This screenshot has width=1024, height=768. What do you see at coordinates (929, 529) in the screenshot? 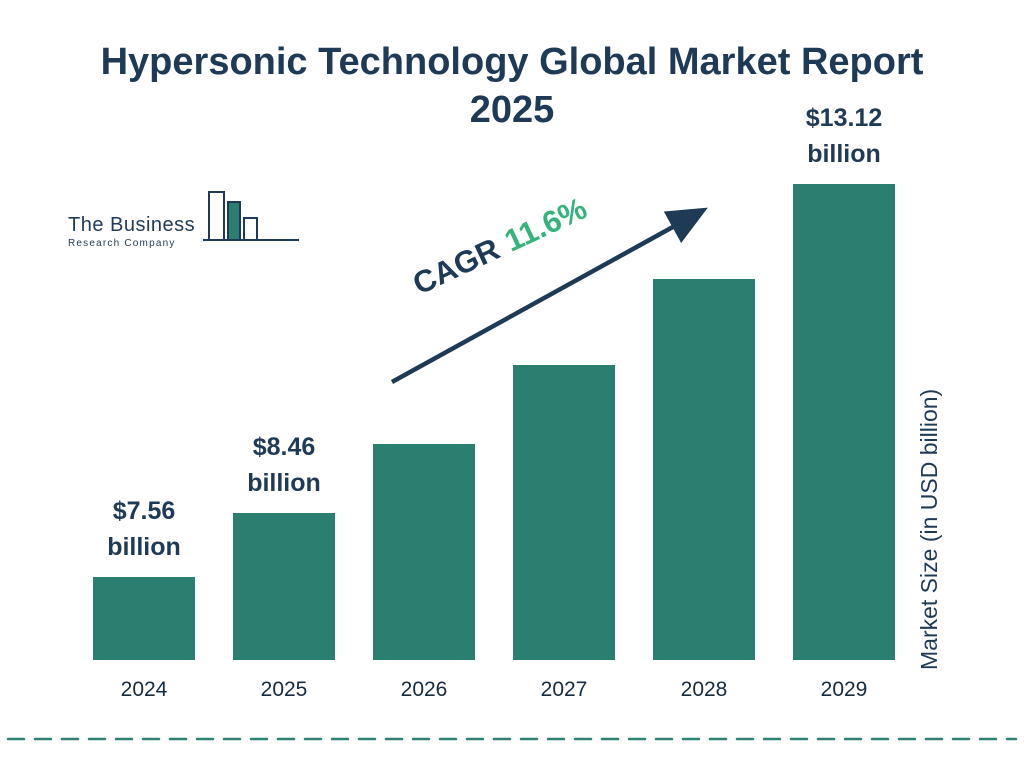
I see `y-axis-label: Market Size (in USD billion)` at bounding box center [929, 529].